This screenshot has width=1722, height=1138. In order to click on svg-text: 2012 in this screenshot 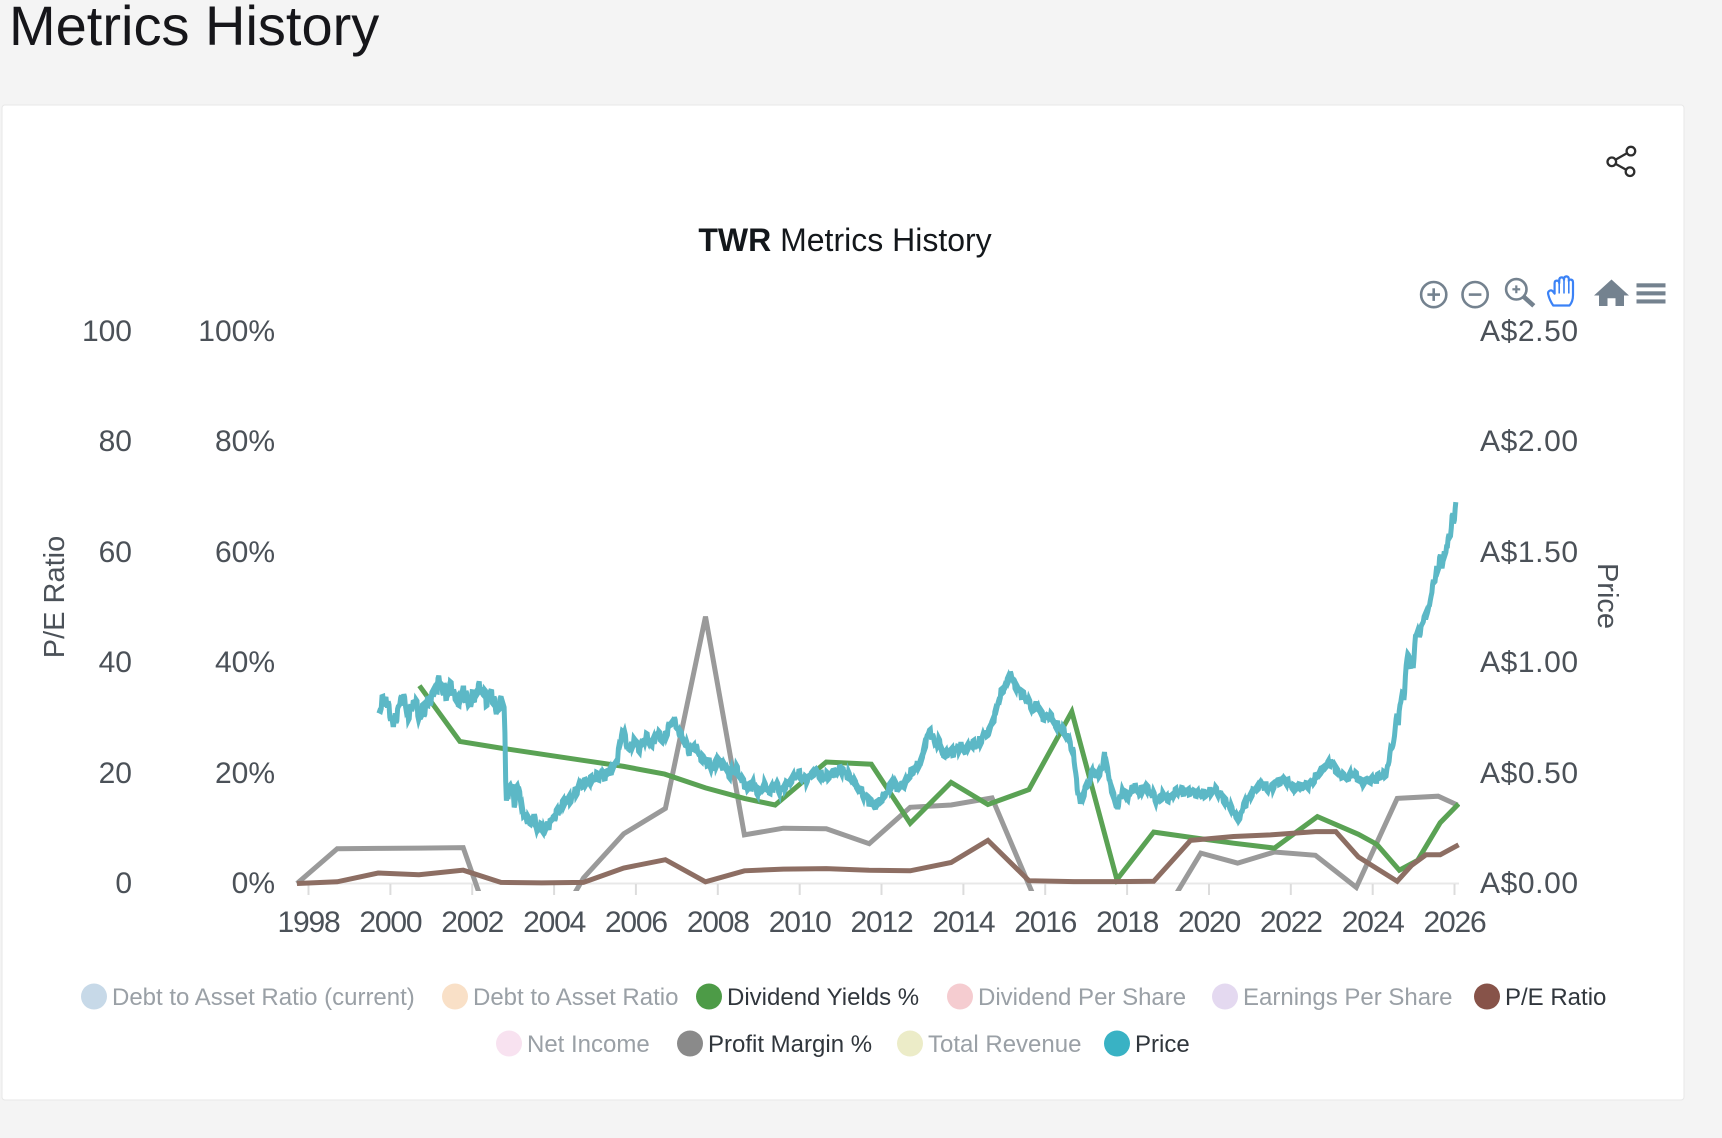, I will do `click(882, 922)`.